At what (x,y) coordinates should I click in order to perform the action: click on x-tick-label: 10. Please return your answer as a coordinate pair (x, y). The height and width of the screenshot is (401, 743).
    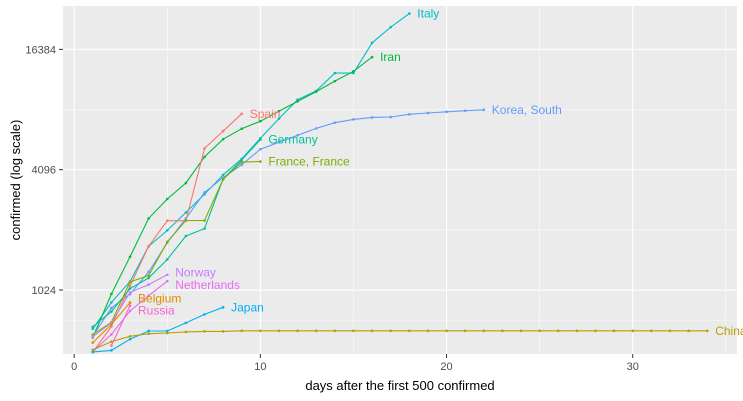
    Looking at the image, I should click on (260, 367).